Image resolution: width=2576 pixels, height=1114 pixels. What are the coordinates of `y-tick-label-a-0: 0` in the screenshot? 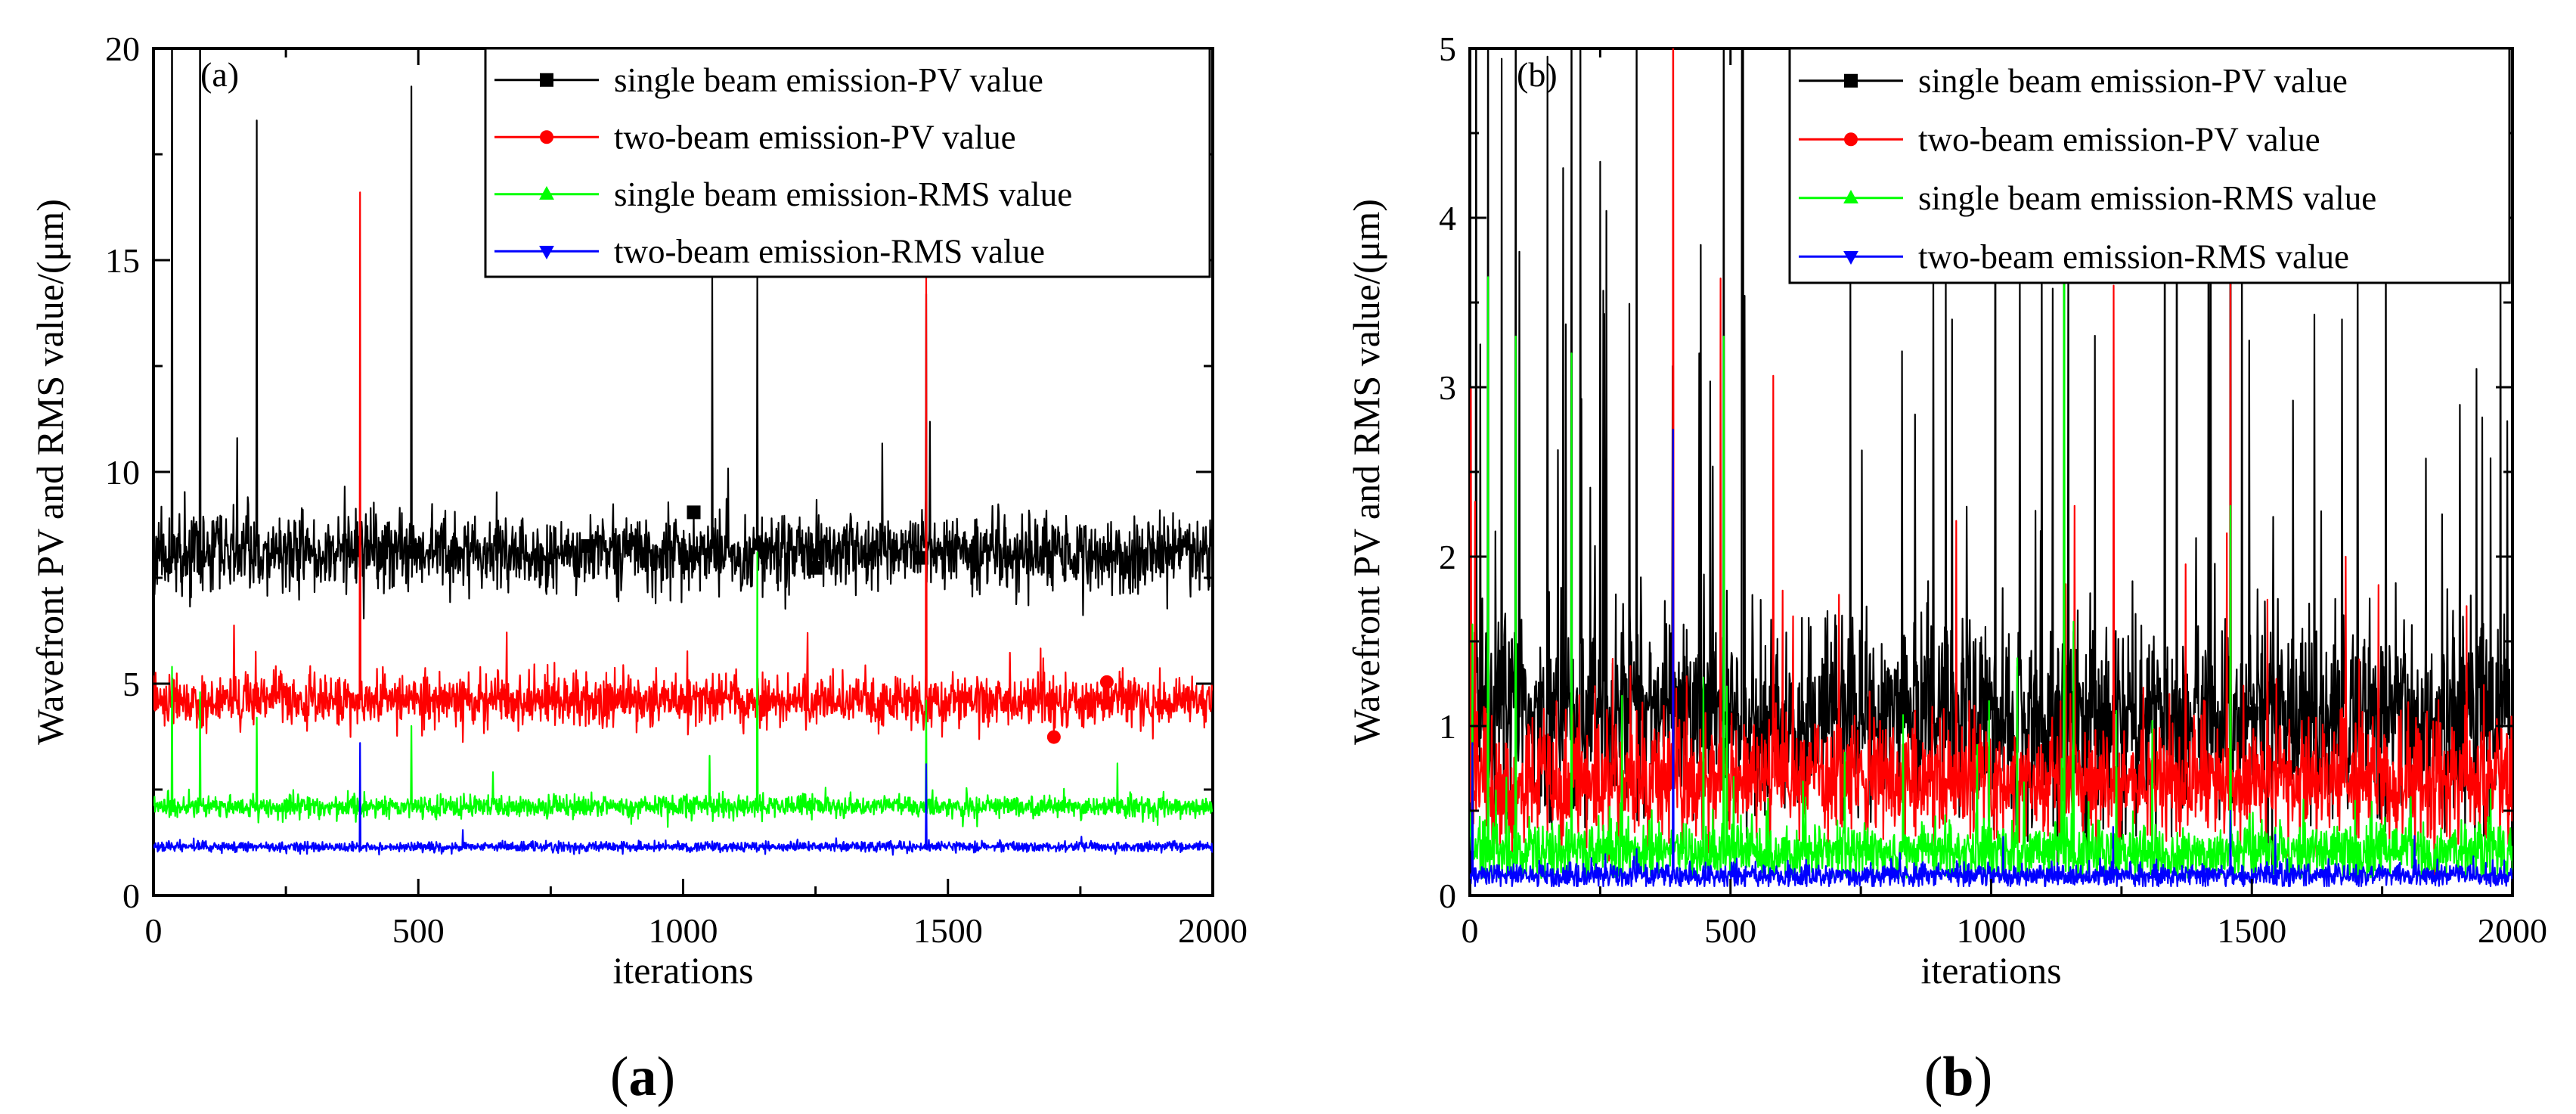 It's located at (131, 896).